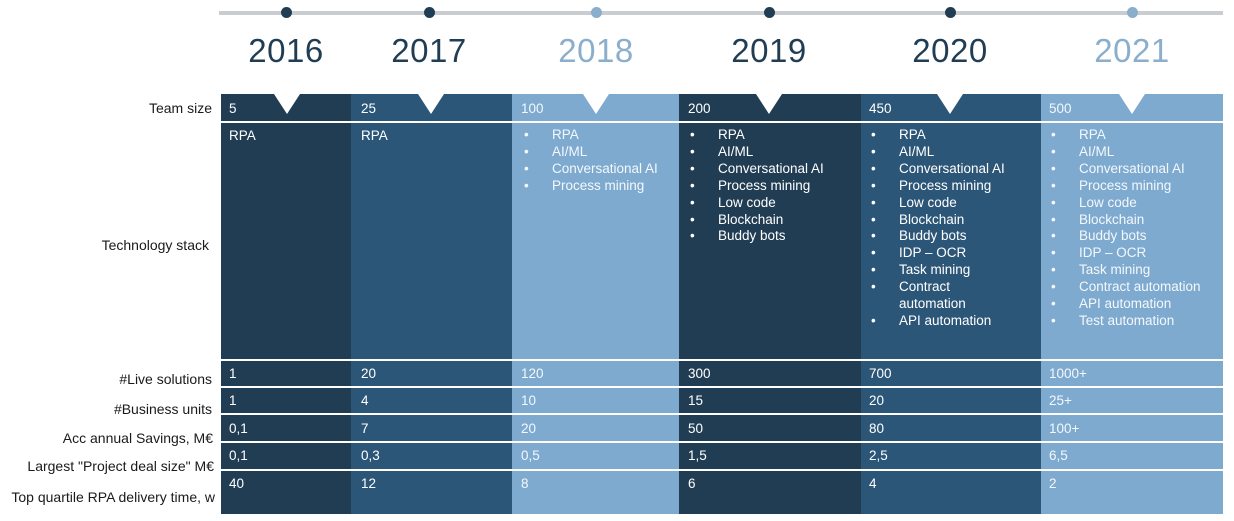  I want to click on year-label-2021: 2021, so click(1132, 50).